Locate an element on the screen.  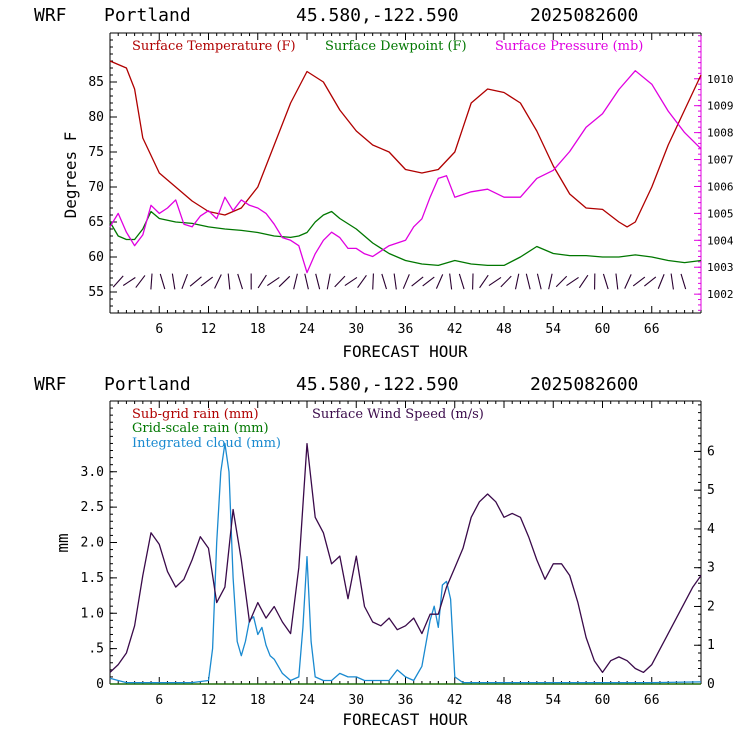
y2-tick-label: 0 is located at coordinates (711, 684).